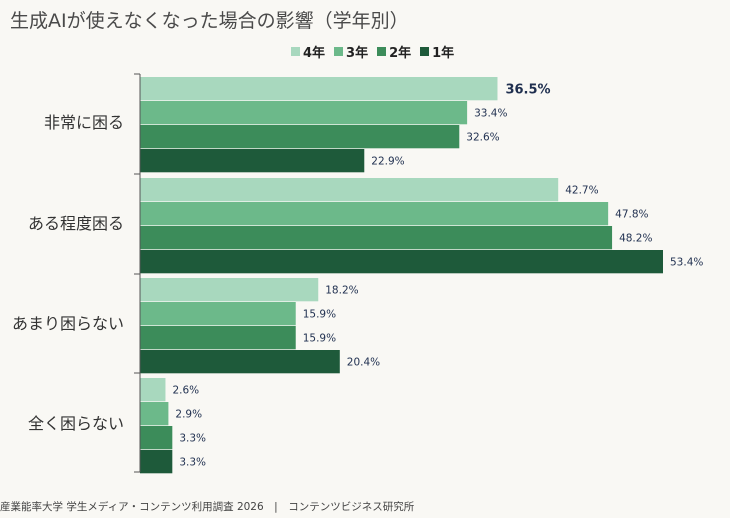  What do you see at coordinates (482, 138) in the screenshot?
I see `data-label: 32.6%` at bounding box center [482, 138].